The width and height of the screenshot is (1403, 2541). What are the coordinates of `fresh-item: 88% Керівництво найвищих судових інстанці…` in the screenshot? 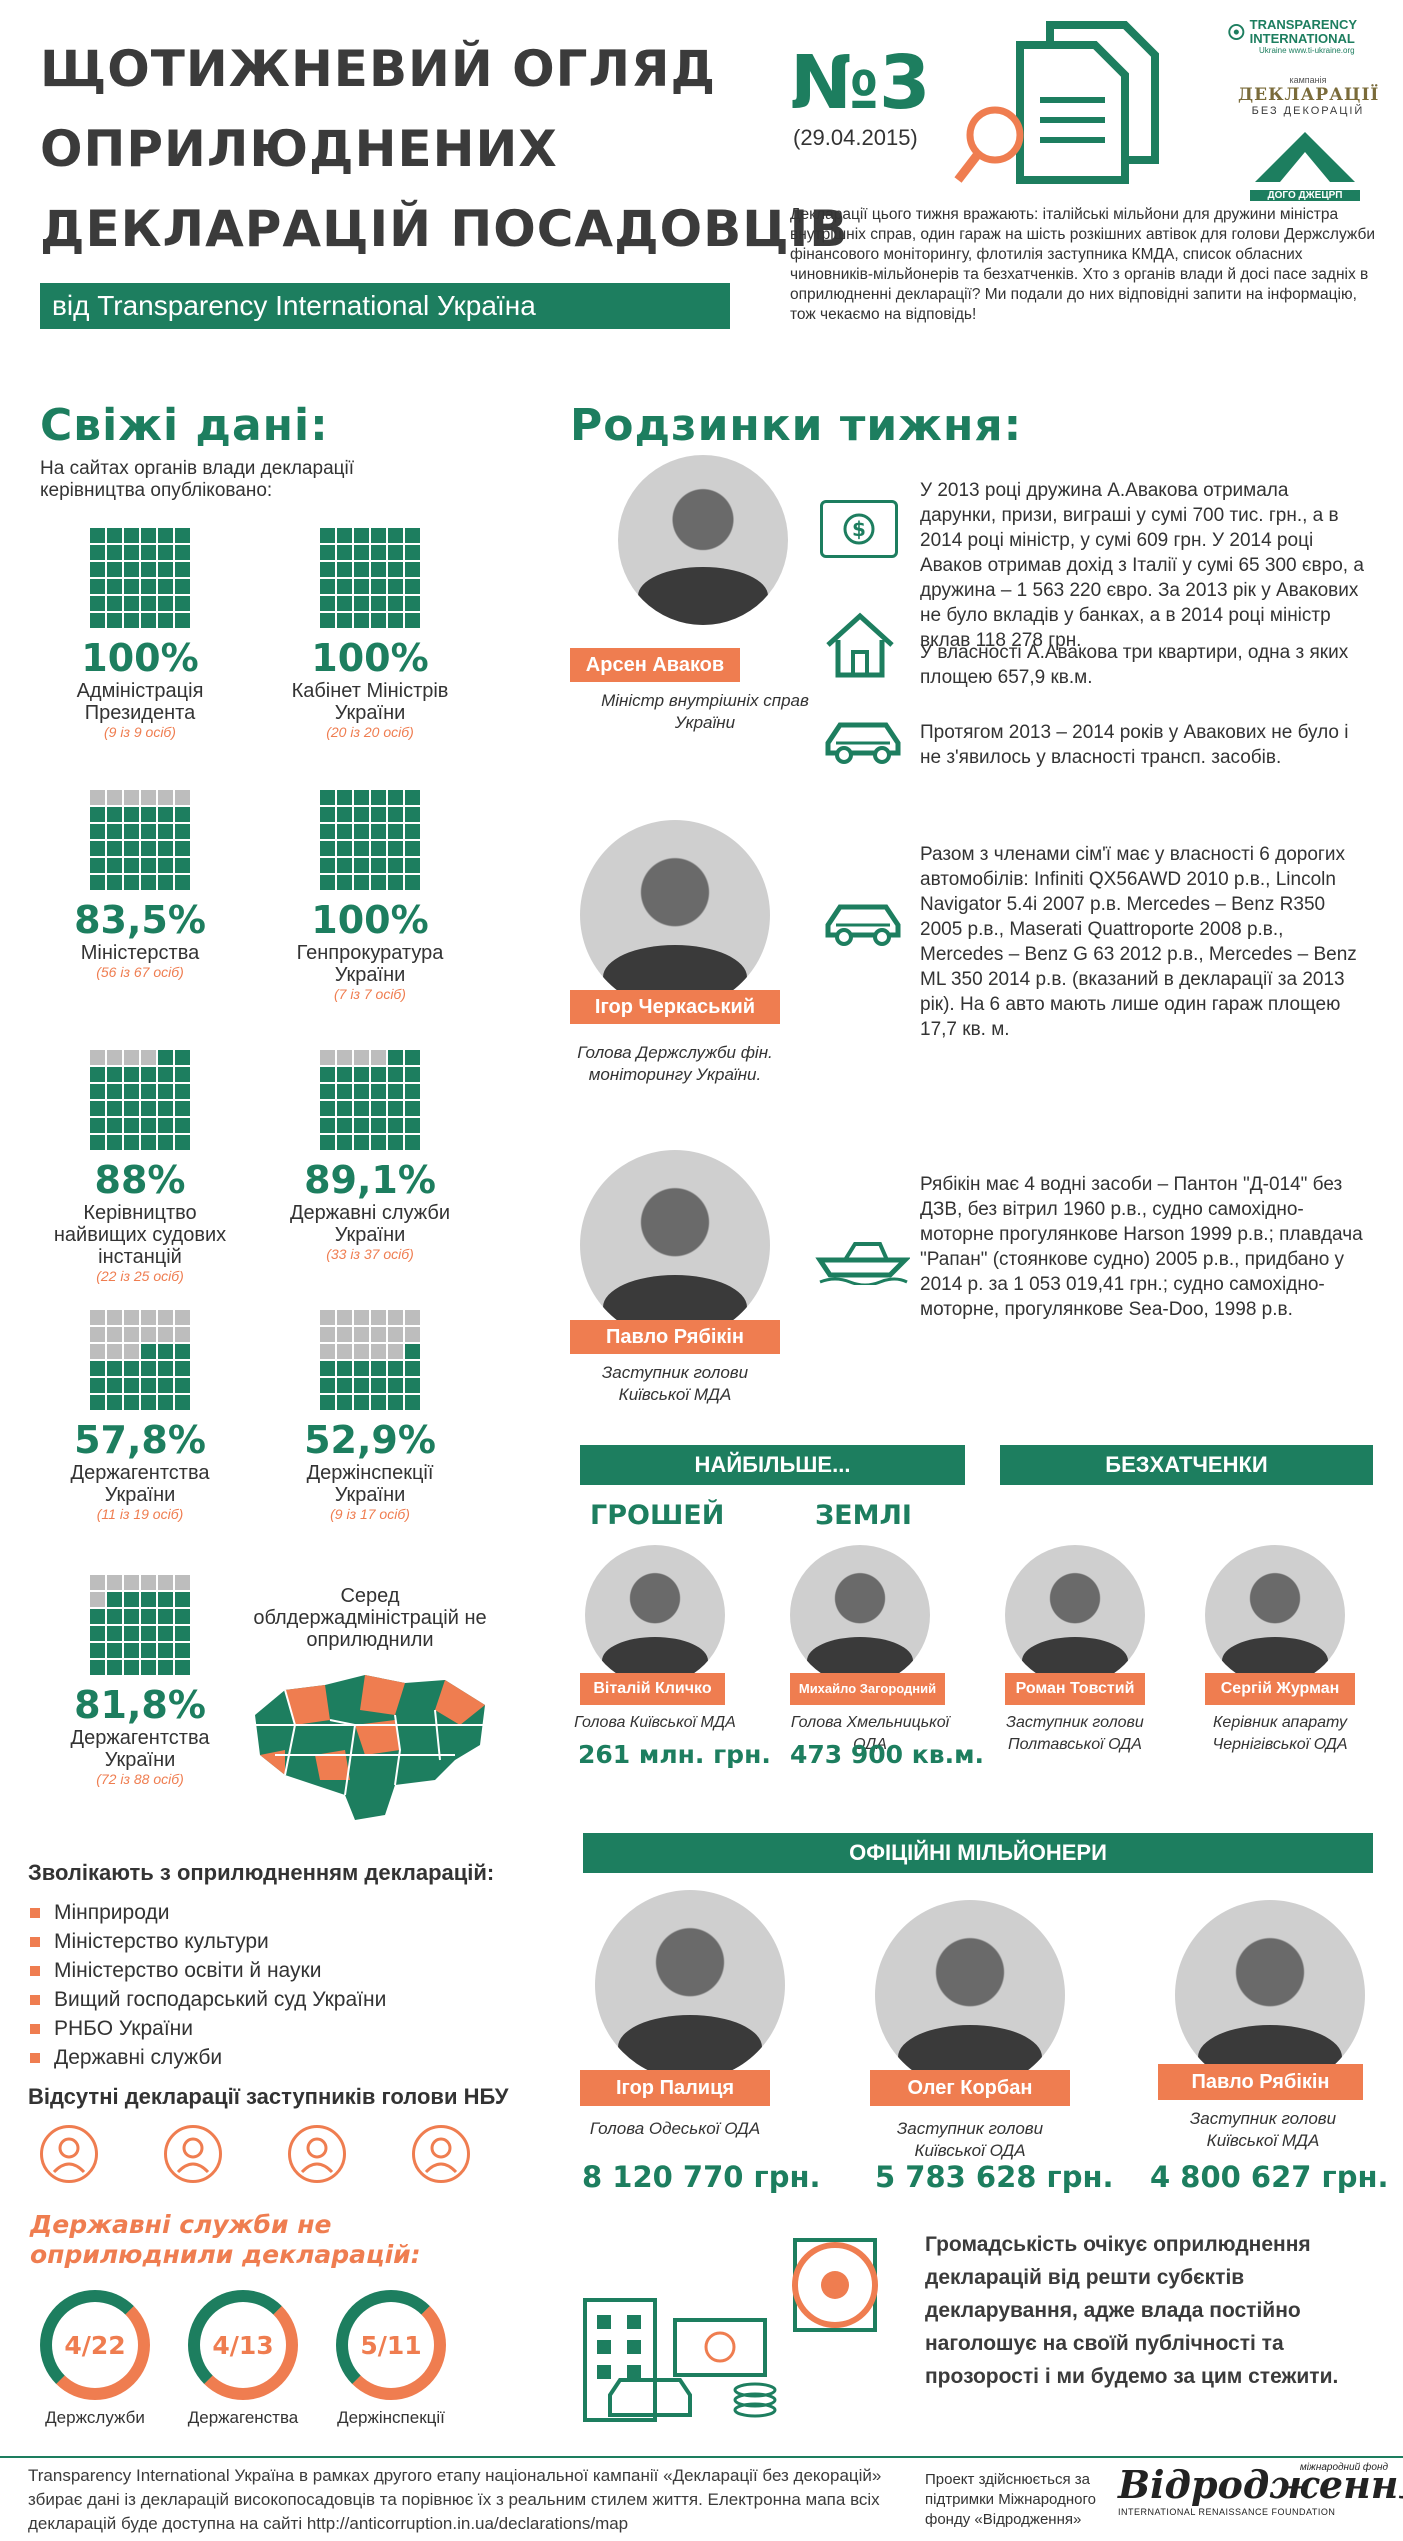 It's located at (140, 1167).